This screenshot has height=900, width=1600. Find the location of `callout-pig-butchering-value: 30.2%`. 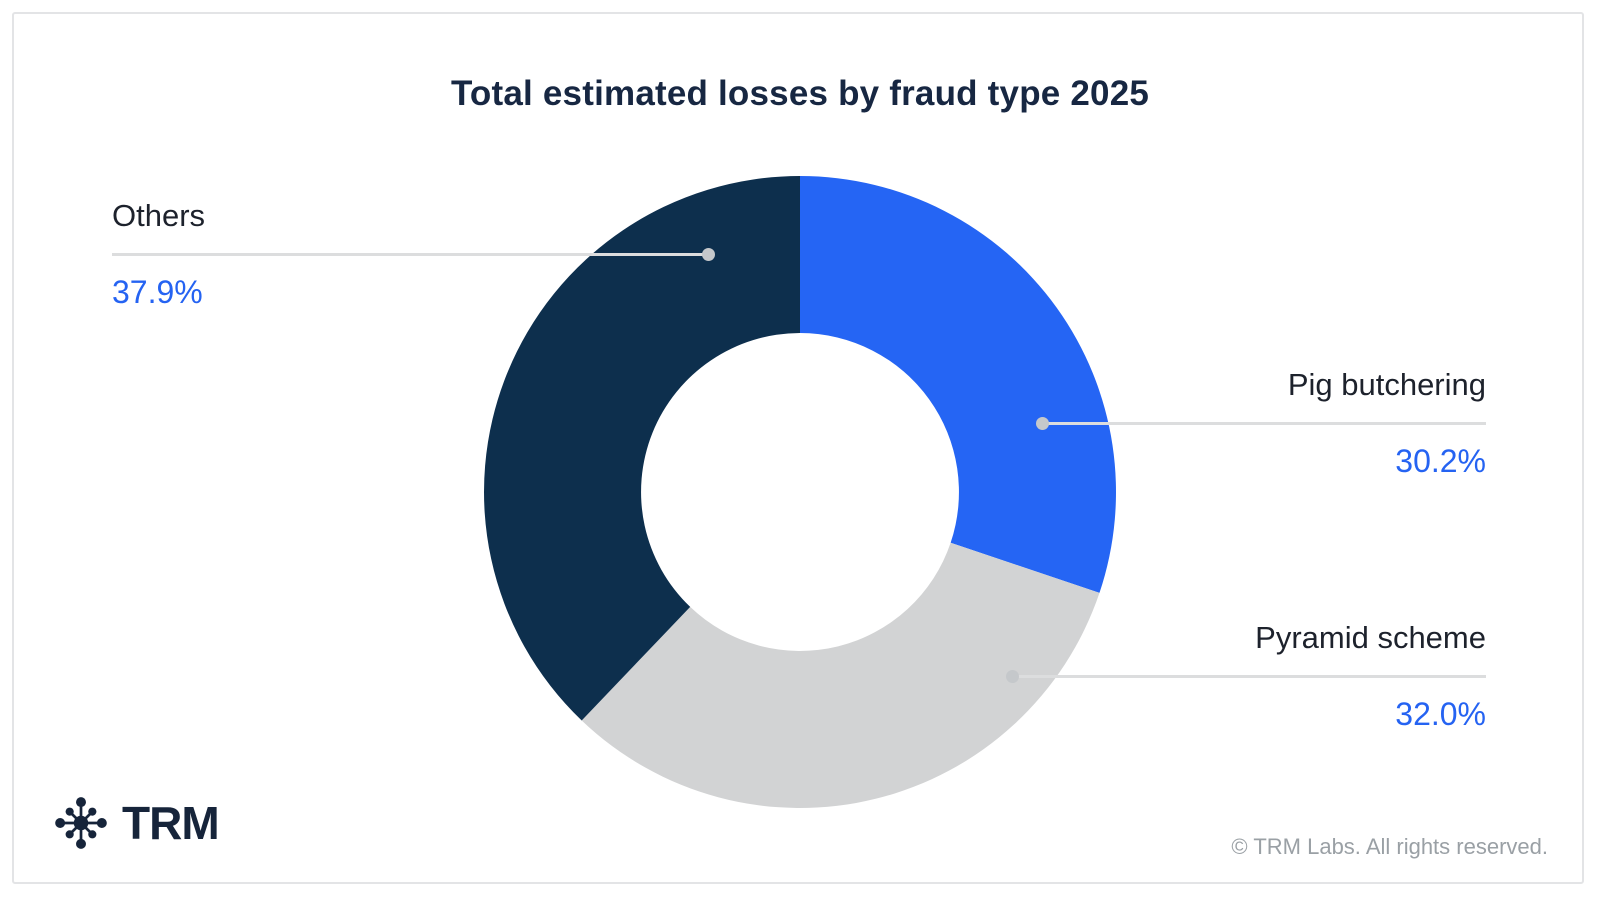

callout-pig-butchering-value: 30.2% is located at coordinates (1440, 461).